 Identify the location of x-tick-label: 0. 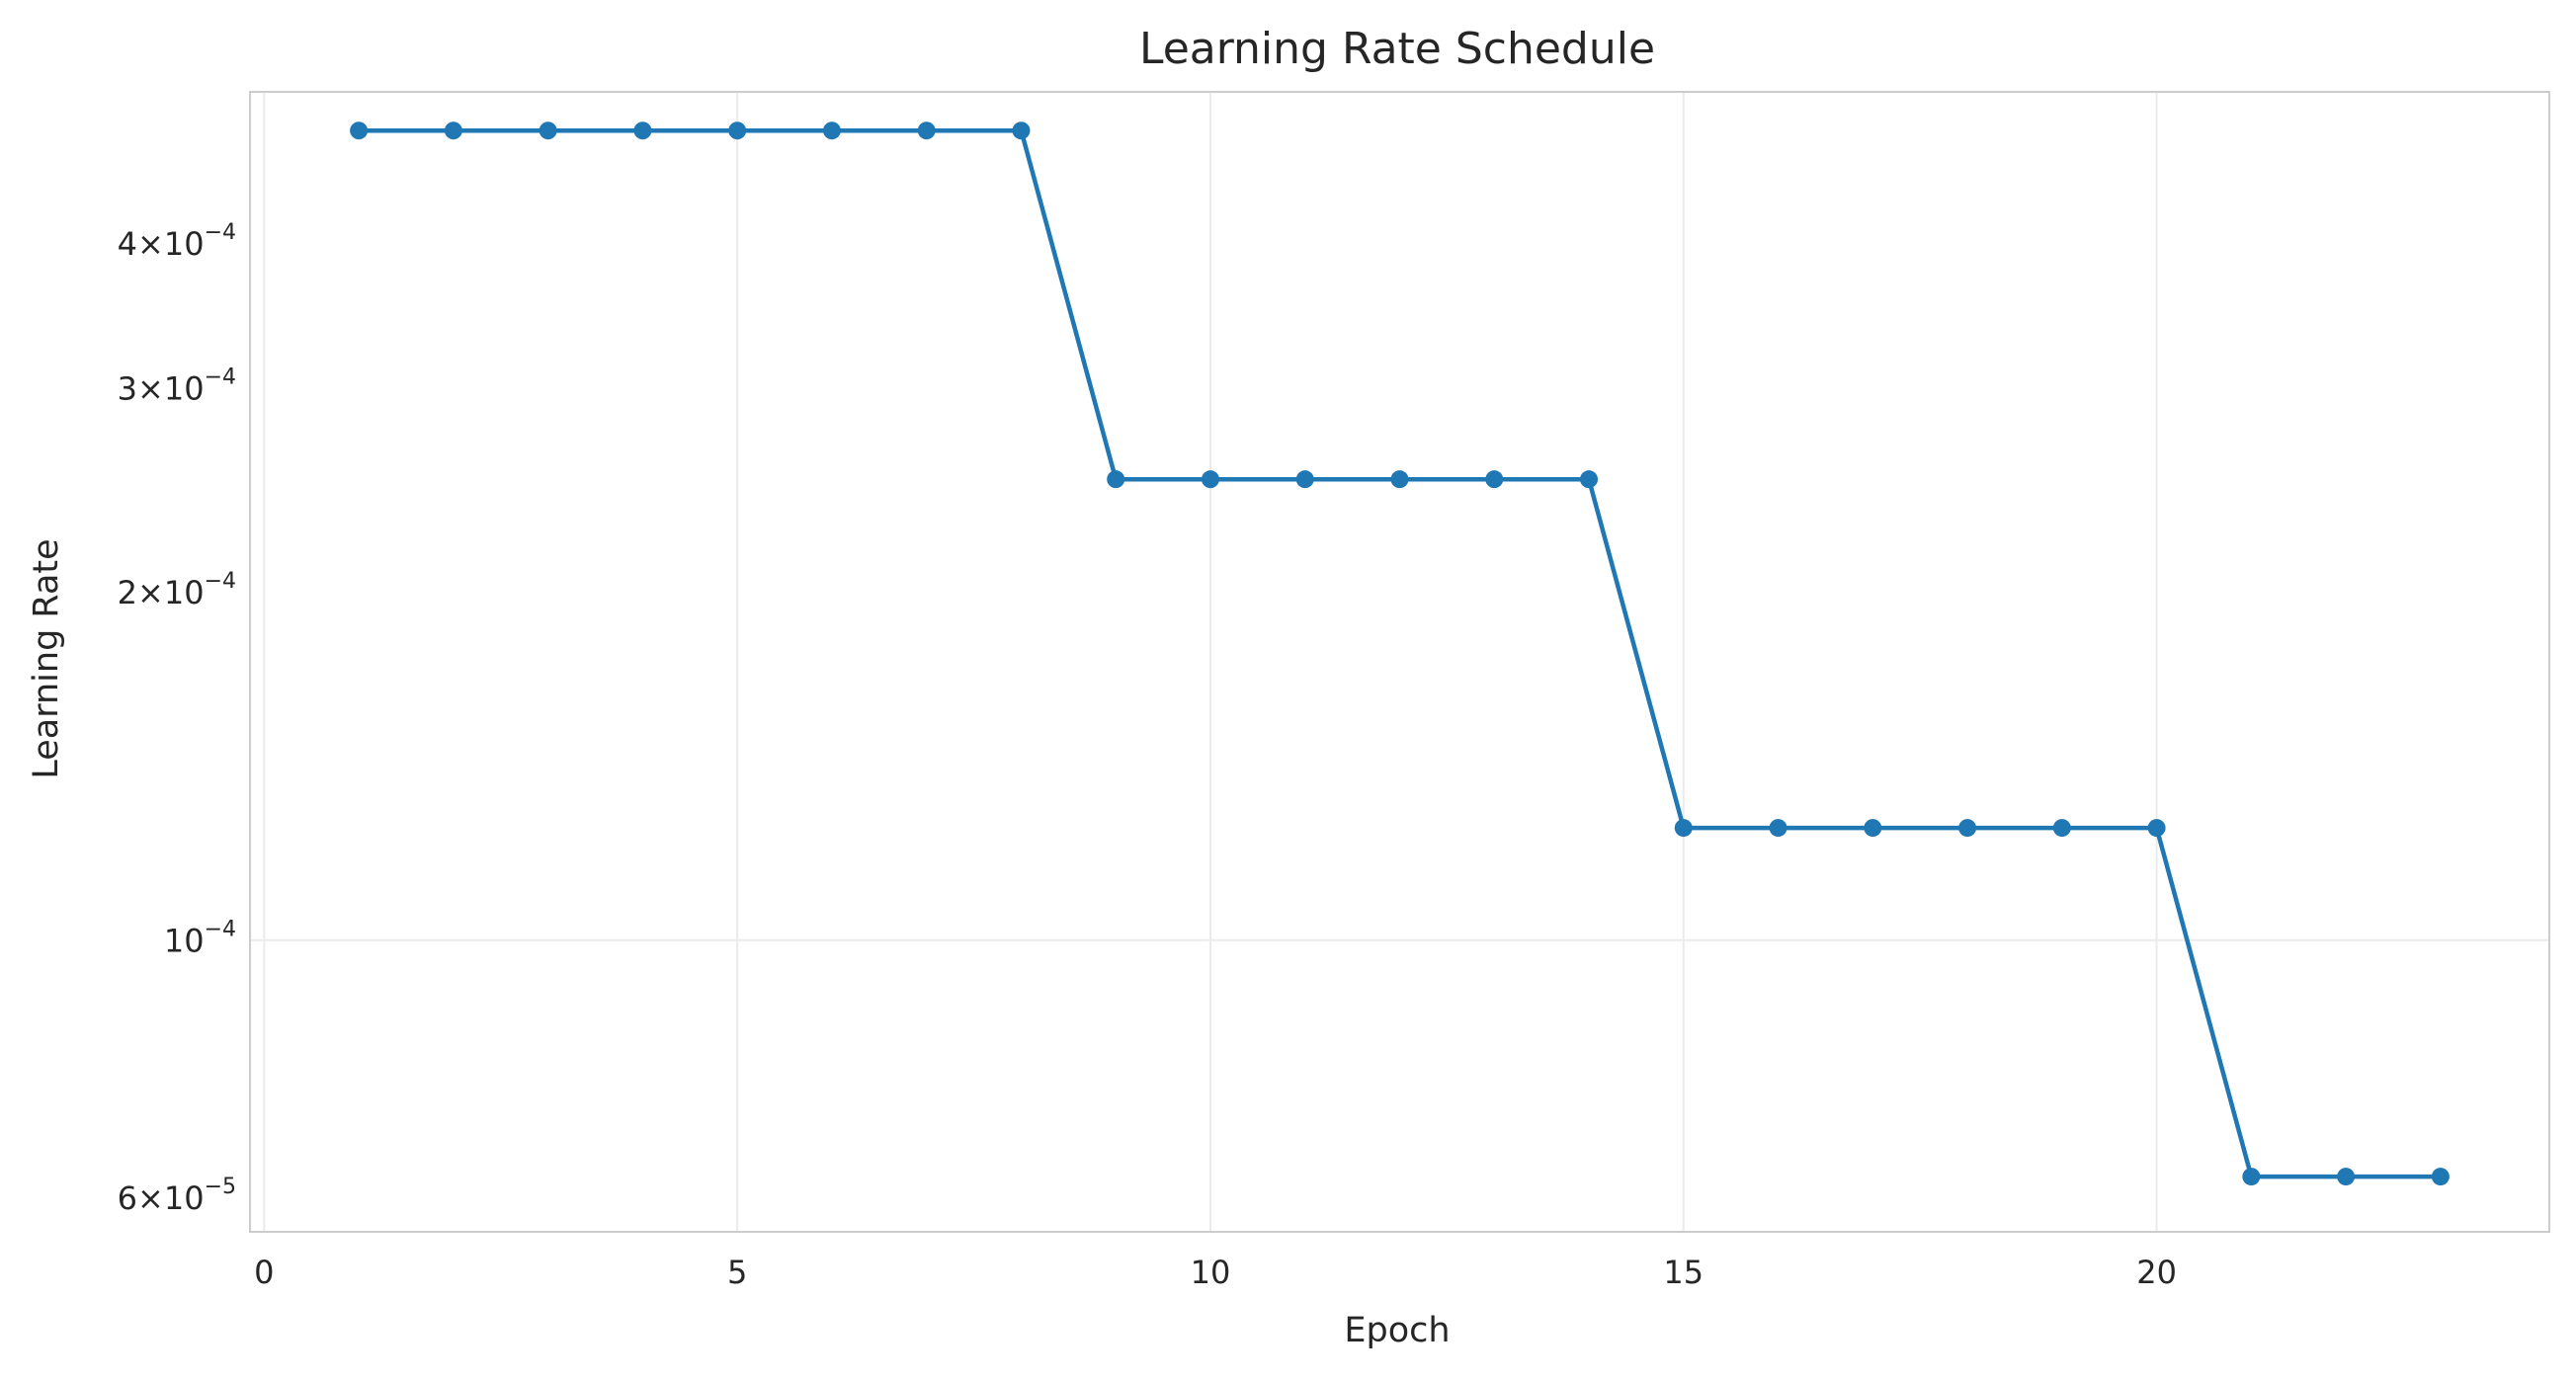
(264, 1272).